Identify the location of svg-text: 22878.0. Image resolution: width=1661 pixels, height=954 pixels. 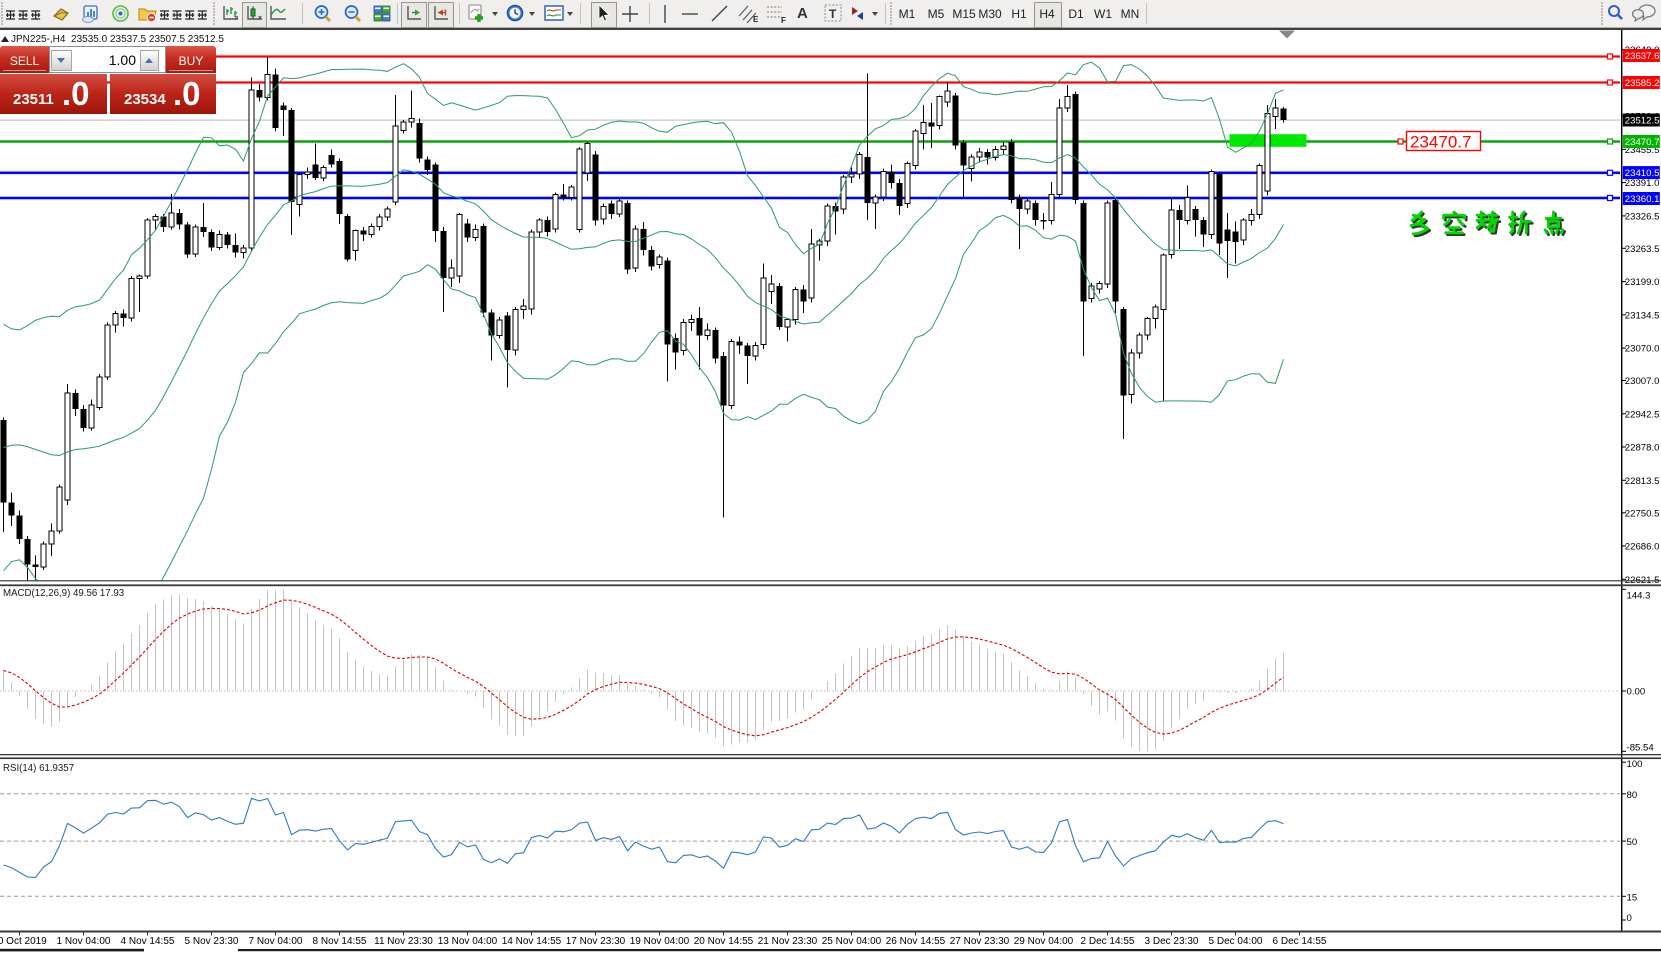
(1642, 448).